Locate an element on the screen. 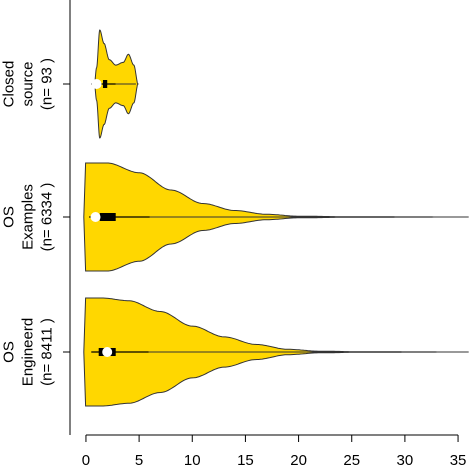 The width and height of the screenshot is (474, 475). x-tick-label: 15 is located at coordinates (245, 460).